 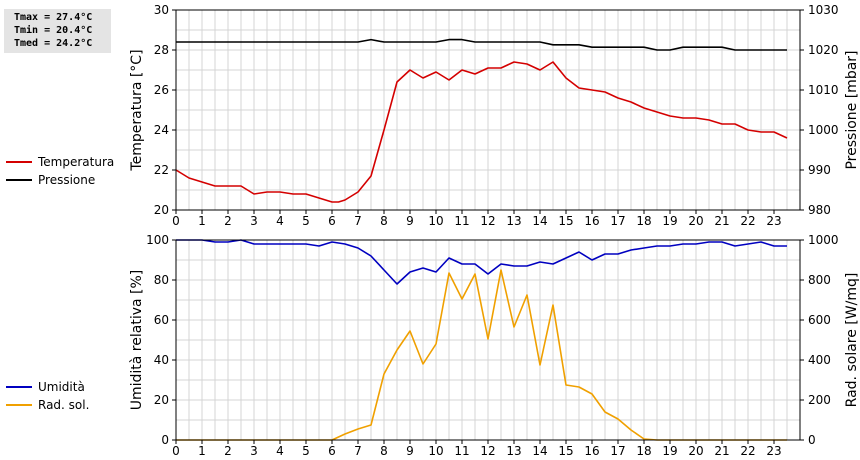 What do you see at coordinates (823, 10) in the screenshot?
I see `y2-tick-label: 1030` at bounding box center [823, 10].